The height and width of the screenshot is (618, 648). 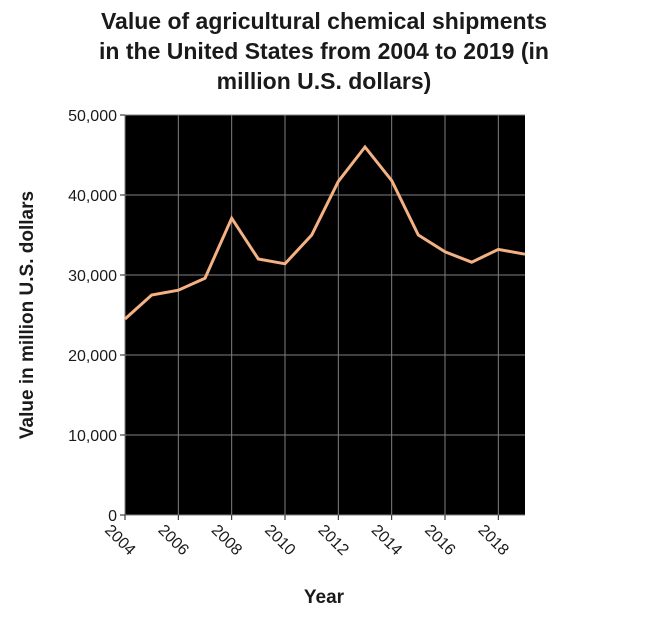 What do you see at coordinates (92, 276) in the screenshot?
I see `y-tick-label: 30,000` at bounding box center [92, 276].